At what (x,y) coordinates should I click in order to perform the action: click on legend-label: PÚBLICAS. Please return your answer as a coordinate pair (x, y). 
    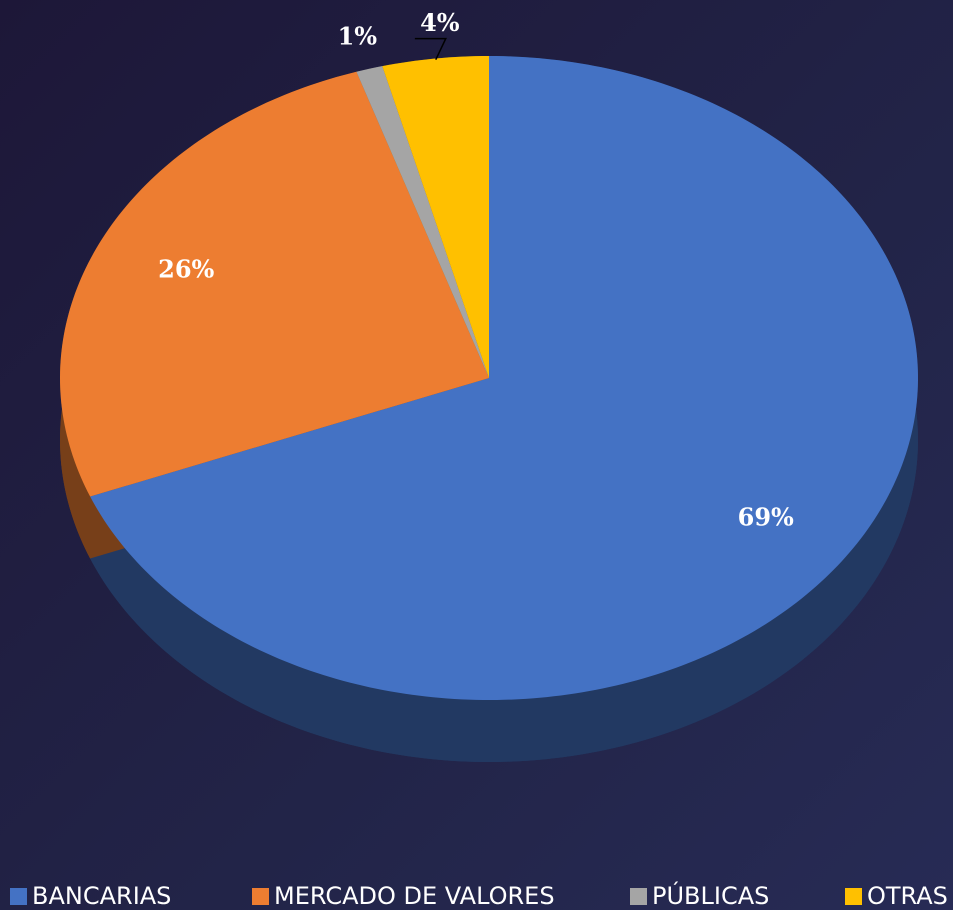
    Looking at the image, I should click on (710, 895).